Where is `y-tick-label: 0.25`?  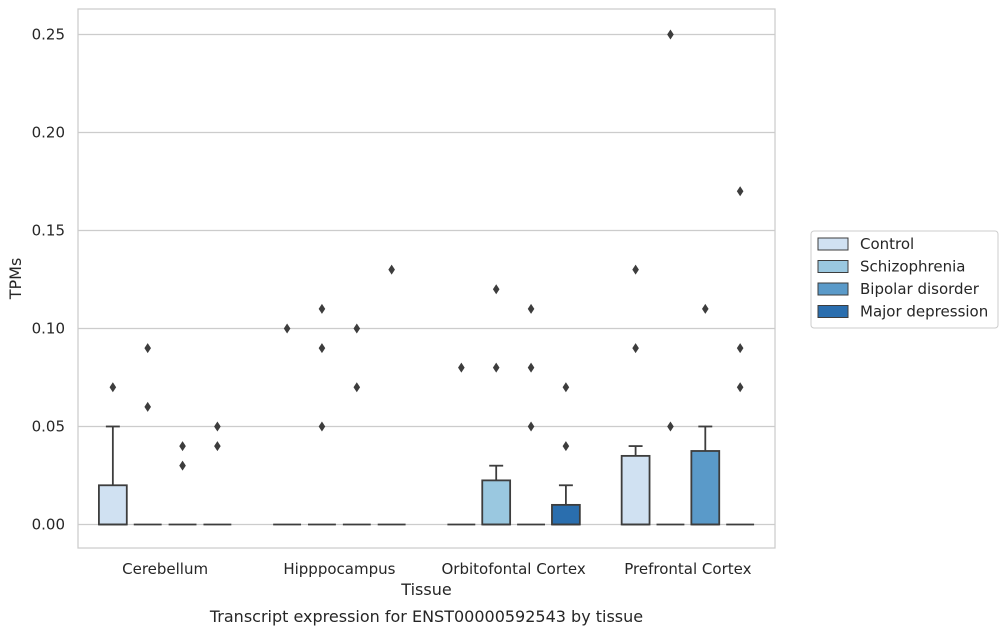
y-tick-label: 0.25 is located at coordinates (48, 34).